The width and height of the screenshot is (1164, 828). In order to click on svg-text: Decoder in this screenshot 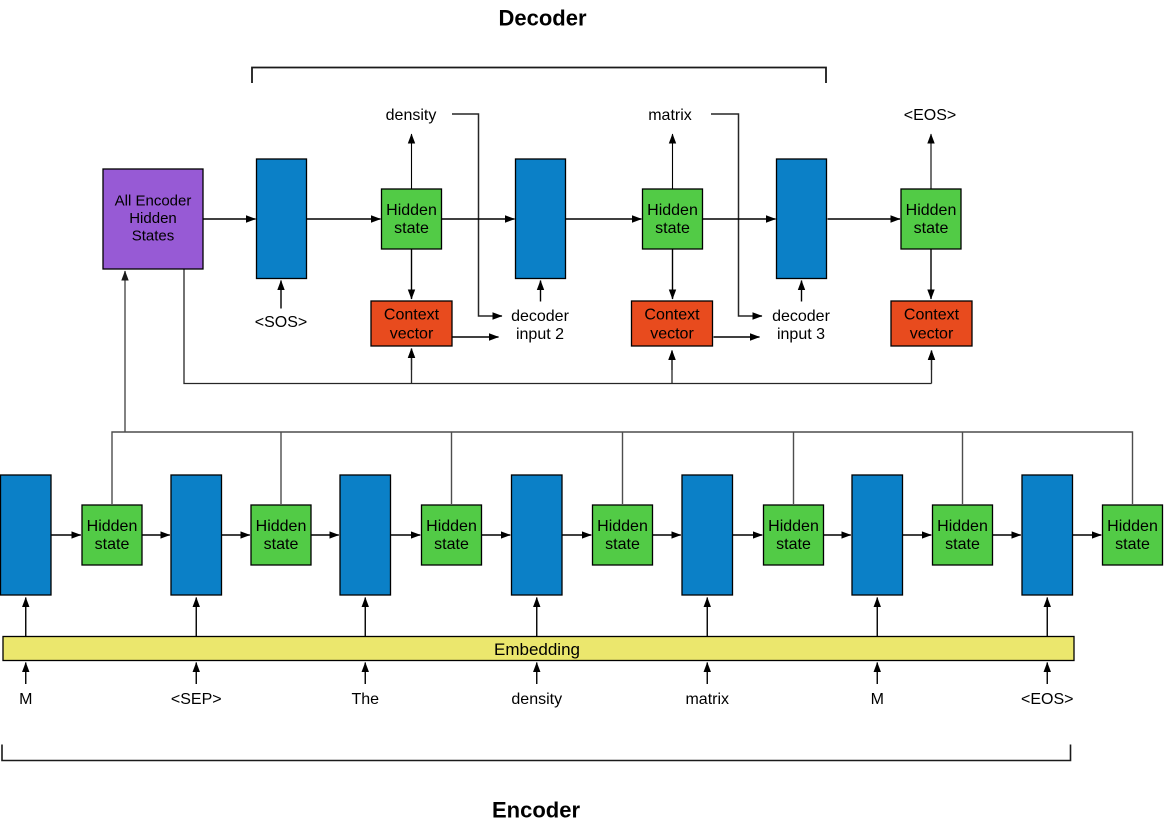, I will do `click(542, 18)`.